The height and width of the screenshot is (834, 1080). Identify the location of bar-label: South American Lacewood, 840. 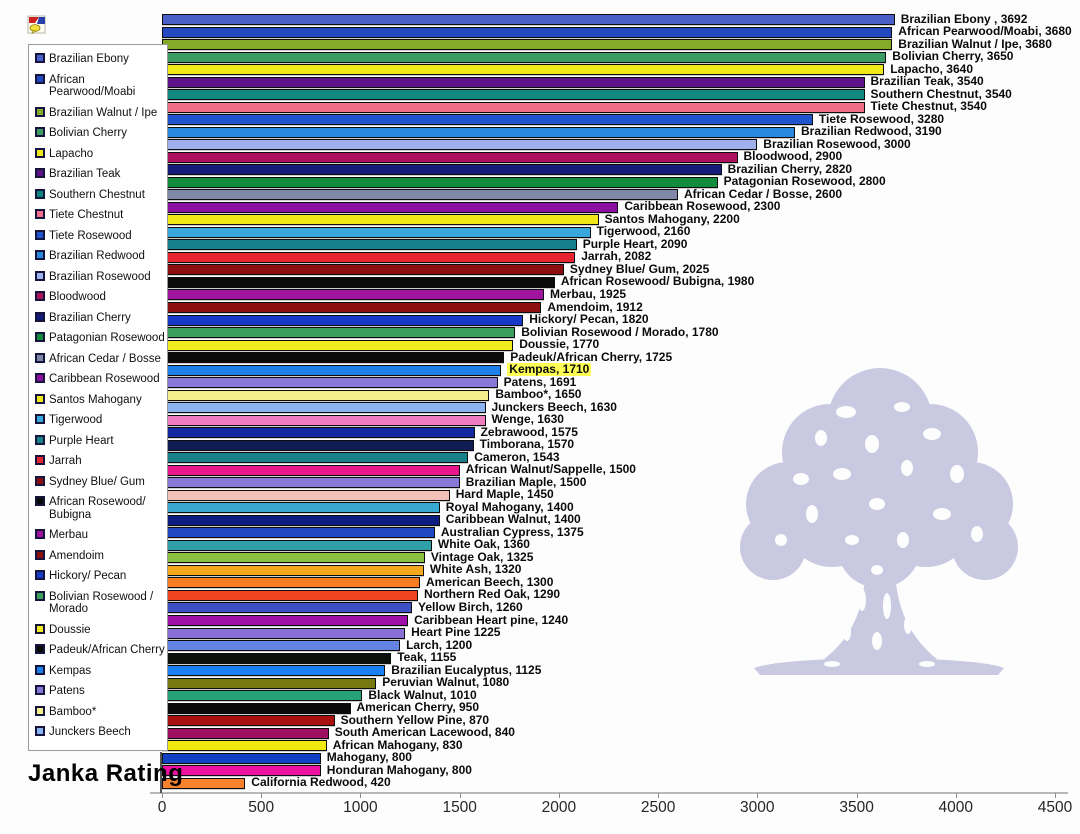
(424, 732).